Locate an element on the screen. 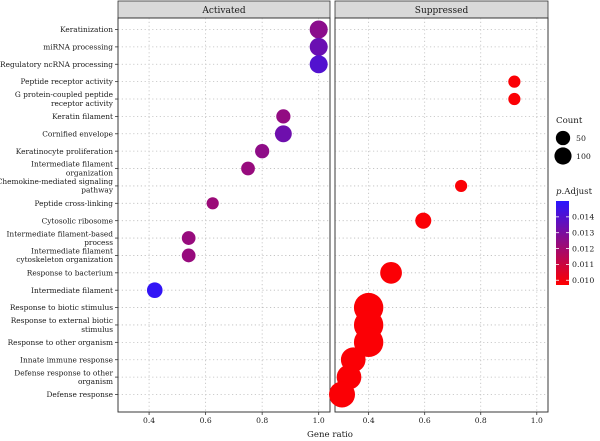 The image size is (600, 441). category-label-line: G protein-coupled peptide is located at coordinates (64, 94).